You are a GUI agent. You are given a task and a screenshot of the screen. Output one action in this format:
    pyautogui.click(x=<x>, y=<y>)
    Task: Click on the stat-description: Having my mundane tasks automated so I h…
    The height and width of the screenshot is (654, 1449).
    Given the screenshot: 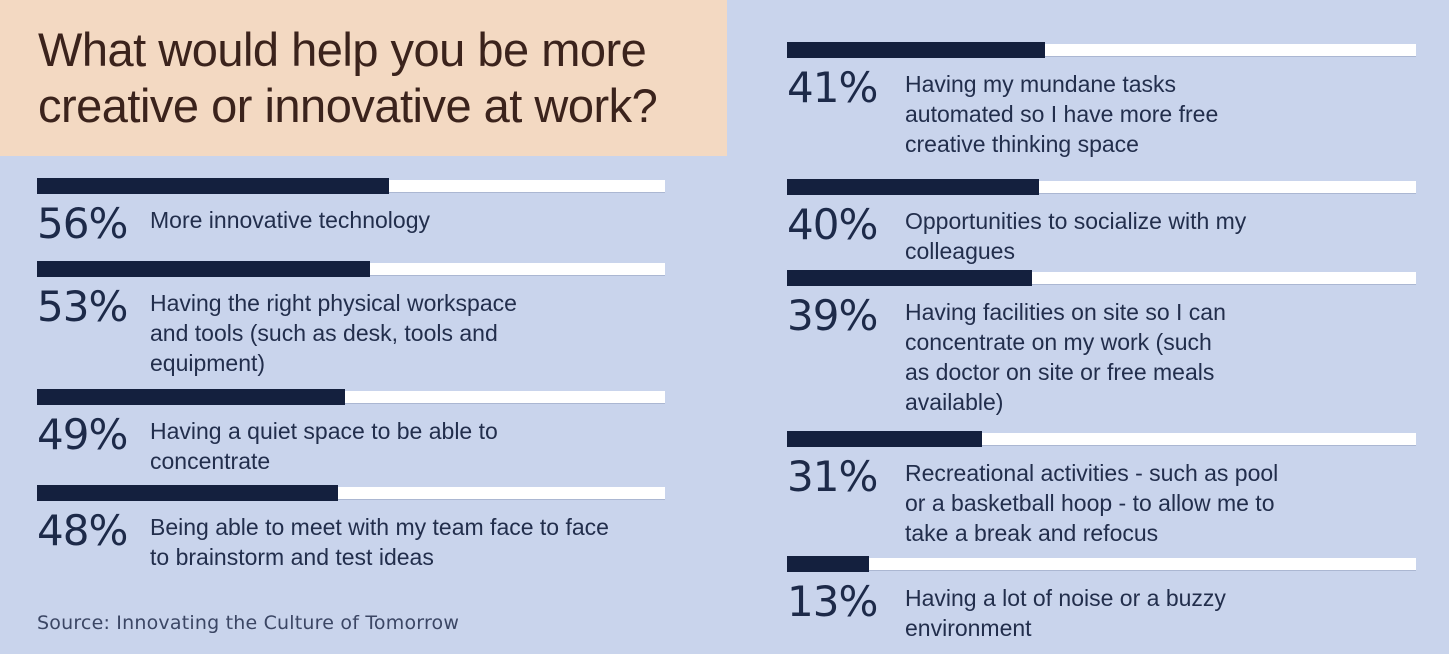 What is the action you would take?
    pyautogui.click(x=1062, y=114)
    